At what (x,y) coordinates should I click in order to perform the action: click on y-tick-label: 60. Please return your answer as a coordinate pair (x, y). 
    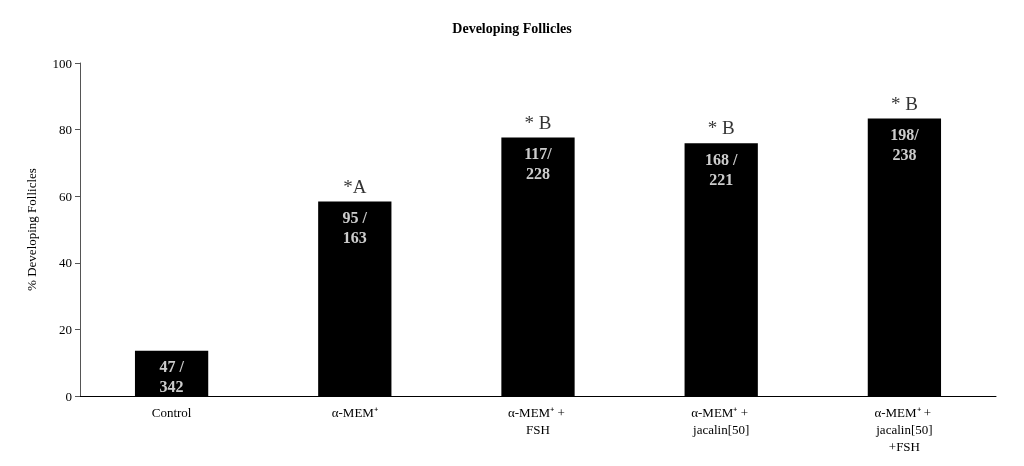
    Looking at the image, I should click on (65, 196).